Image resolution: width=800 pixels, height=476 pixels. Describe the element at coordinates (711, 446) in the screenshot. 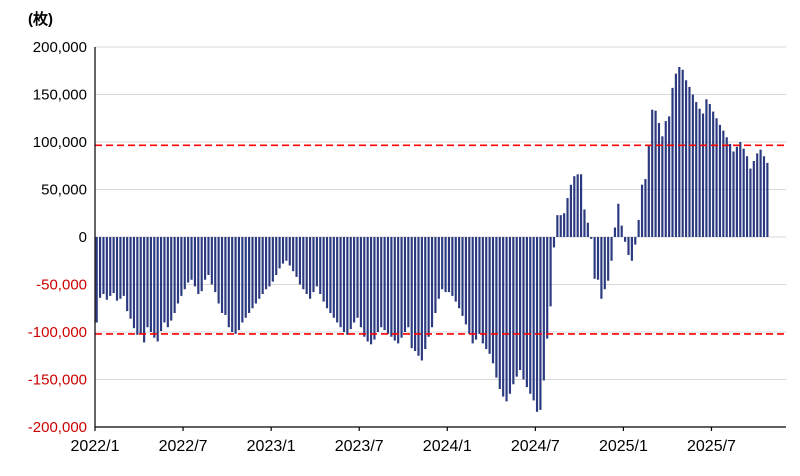

I see `x-tick-label: 2025/7` at that location.